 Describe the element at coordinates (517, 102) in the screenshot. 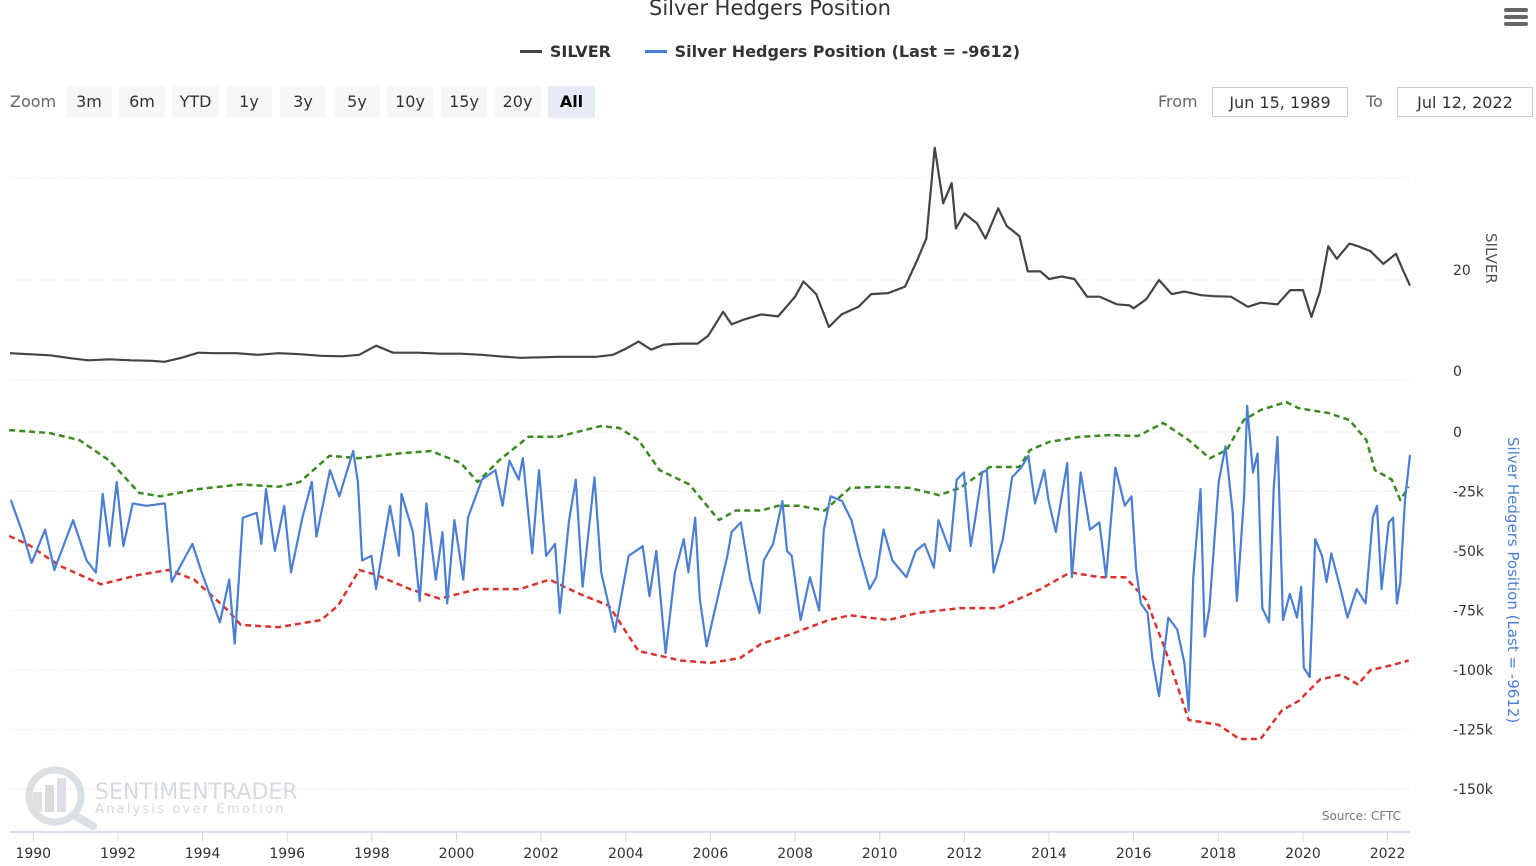

I see `zoom-20y-button: 20y` at that location.